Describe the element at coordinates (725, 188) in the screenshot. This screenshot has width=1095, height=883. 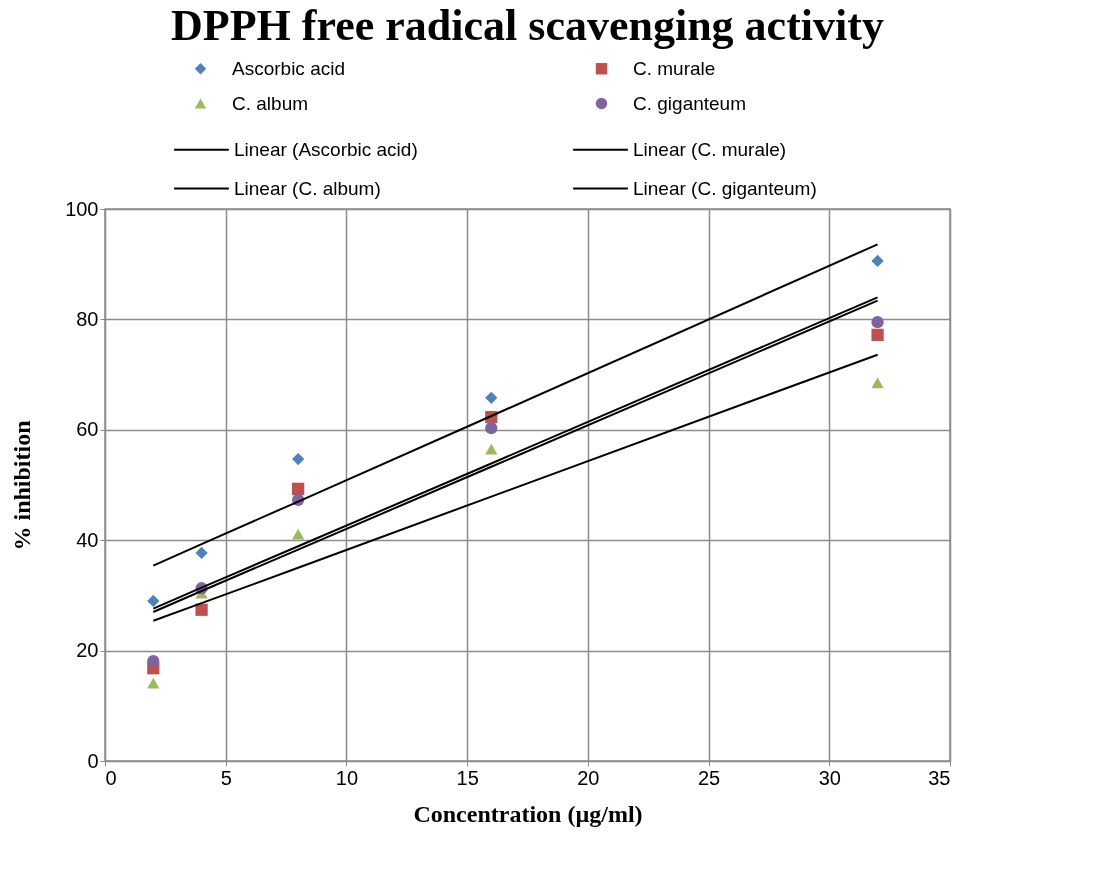
I see `legend-label: Linear (C. giganteum)` at that location.